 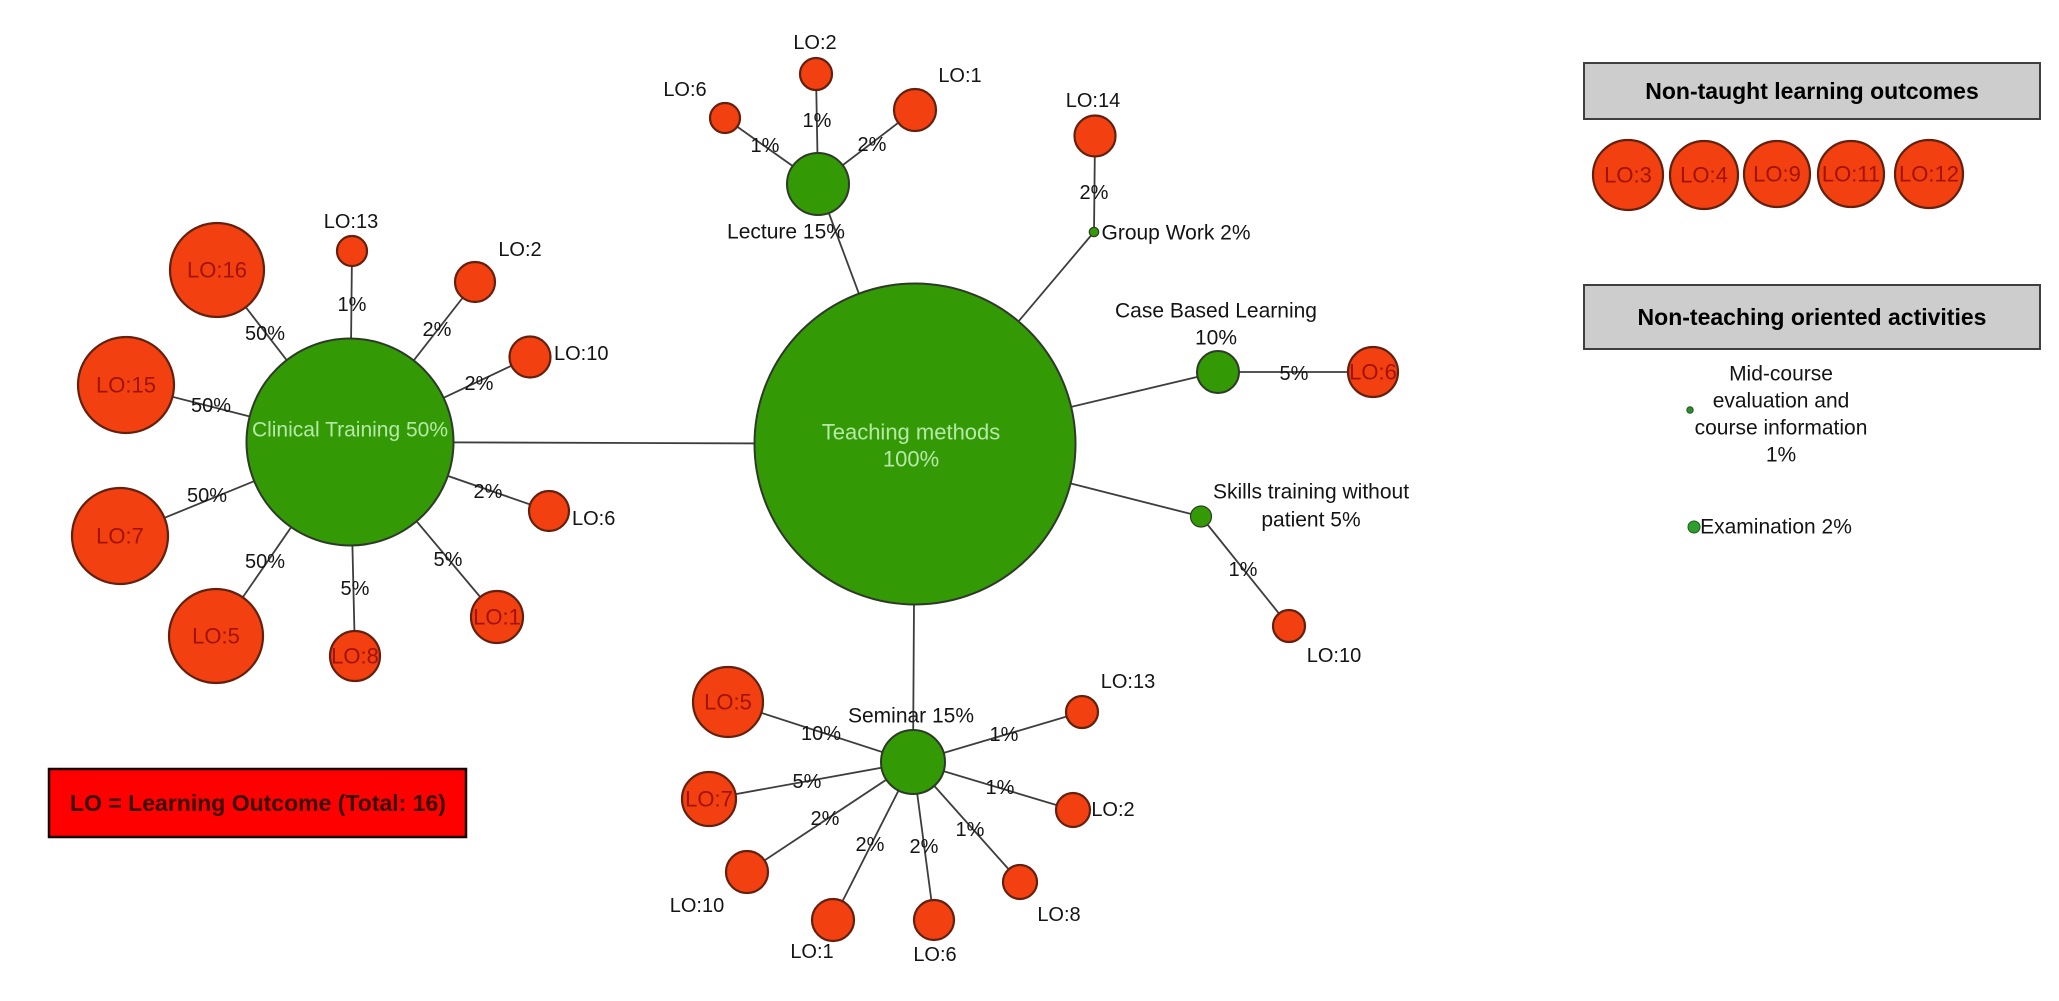 I want to click on svg-text:Non-teaching oriented activiti: Non-teaching oriented activities, so click(x=1812, y=317).